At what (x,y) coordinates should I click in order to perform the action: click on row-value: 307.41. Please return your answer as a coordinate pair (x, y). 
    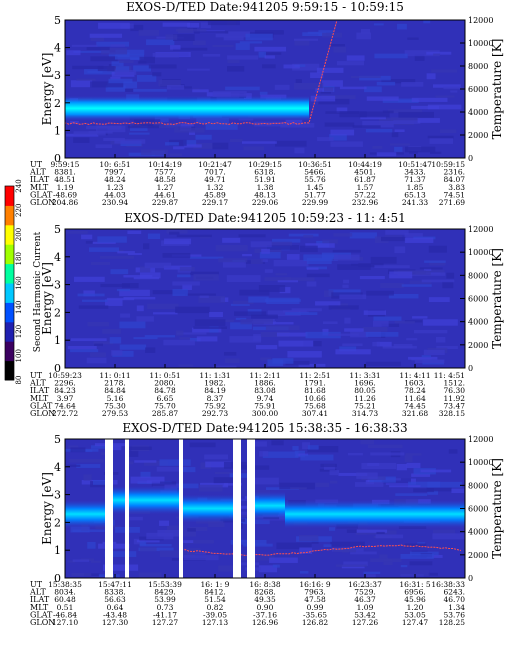
    Looking at the image, I should click on (315, 413).